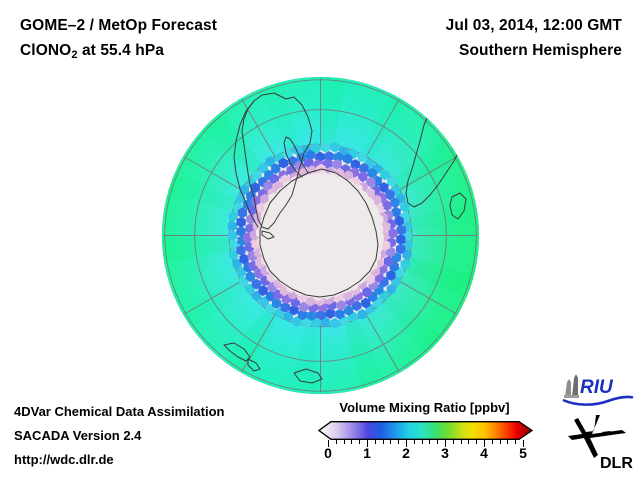 Image resolution: width=640 pixels, height=480 pixels. What do you see at coordinates (445, 453) in the screenshot?
I see `colorbar-tick-label: 3` at bounding box center [445, 453].